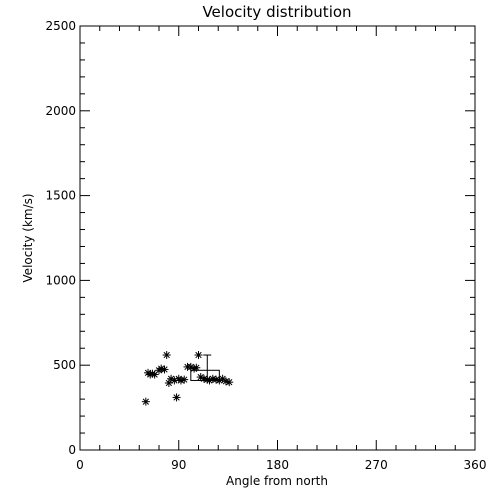 Image resolution: width=500 pixels, height=500 pixels. What do you see at coordinates (60, 280) in the screenshot?
I see `y-tick-label: 1000` at bounding box center [60, 280].